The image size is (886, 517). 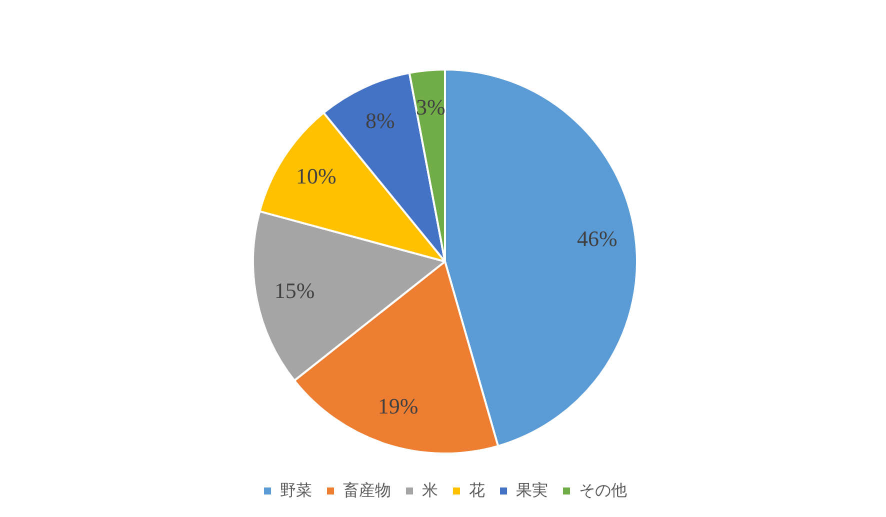 I want to click on data-label: 8%, so click(x=380, y=121).